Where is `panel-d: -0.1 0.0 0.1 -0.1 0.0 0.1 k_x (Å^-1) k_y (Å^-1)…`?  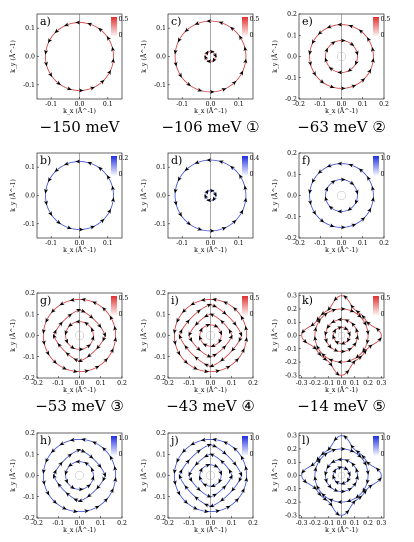 panel-d: -0.1 0.0 0.1 -0.1 0.0 0.1 k_x (Å^-1) k_y (Å^-1)… is located at coordinates (199, 203).